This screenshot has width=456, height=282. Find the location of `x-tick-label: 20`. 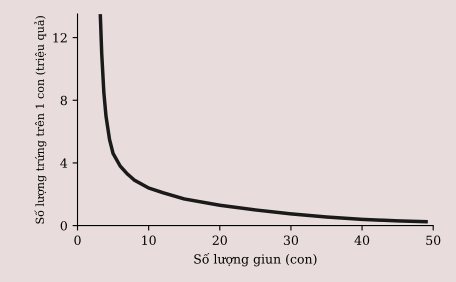

x-tick-label: 20 is located at coordinates (219, 240).